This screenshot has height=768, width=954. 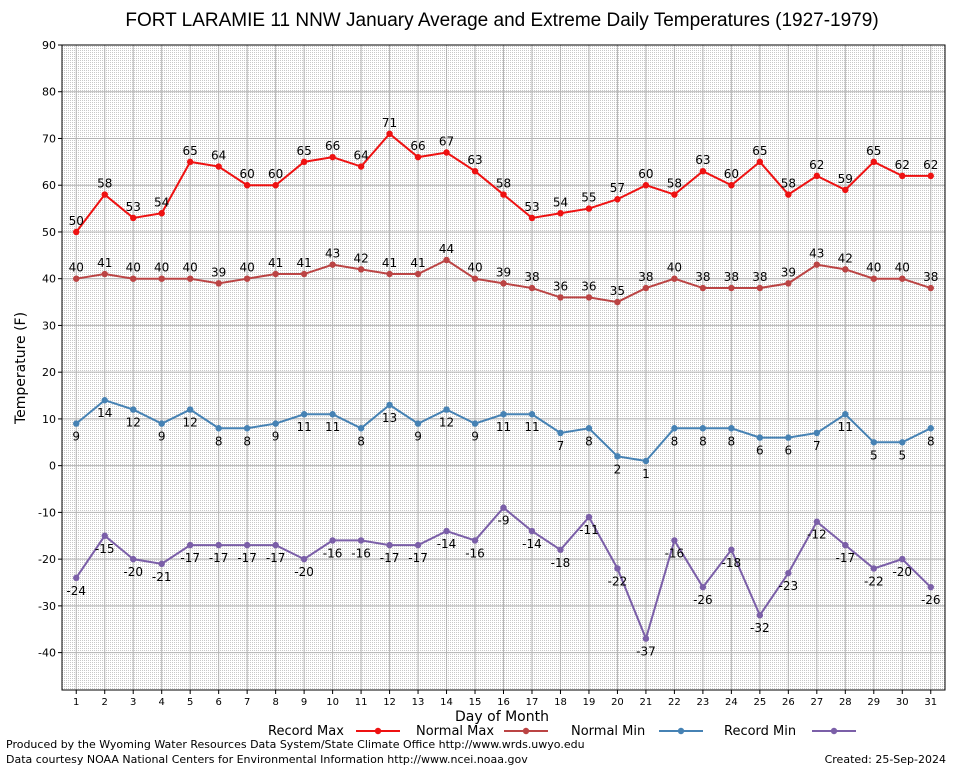 What do you see at coordinates (389, 418) in the screenshot?
I see `data-label-normal-min: 13` at bounding box center [389, 418].